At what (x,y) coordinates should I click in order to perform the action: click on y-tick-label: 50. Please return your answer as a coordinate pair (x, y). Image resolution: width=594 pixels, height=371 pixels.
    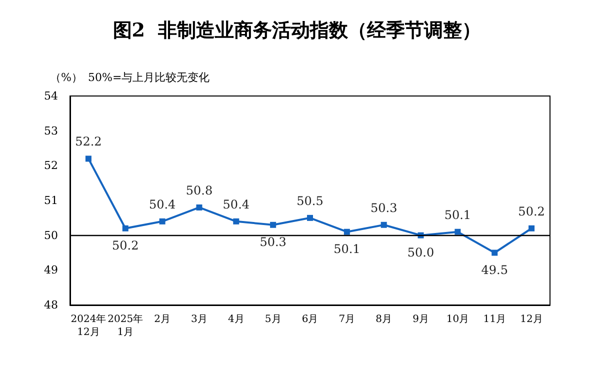
    Looking at the image, I should click on (51, 235).